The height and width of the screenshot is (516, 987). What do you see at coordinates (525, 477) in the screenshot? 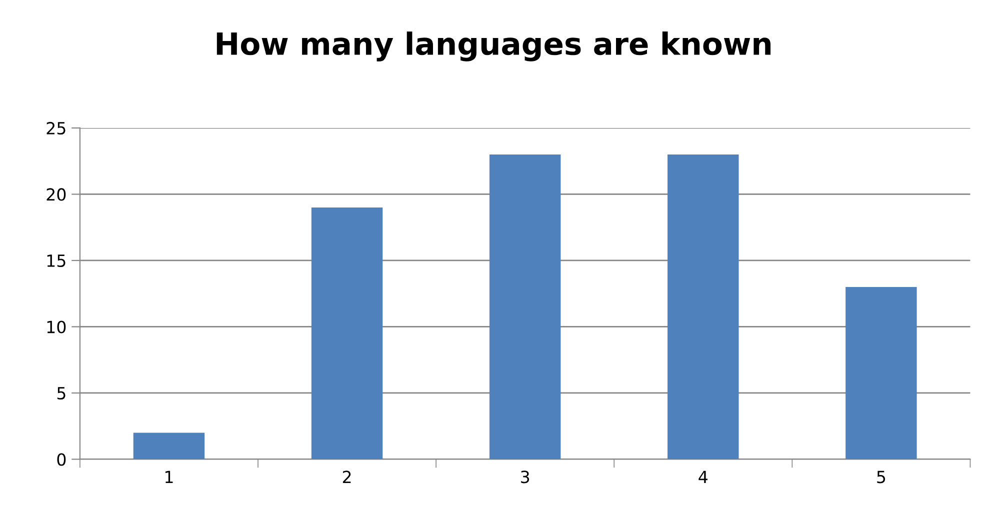
I see `x-tick-label: 3` at bounding box center [525, 477].